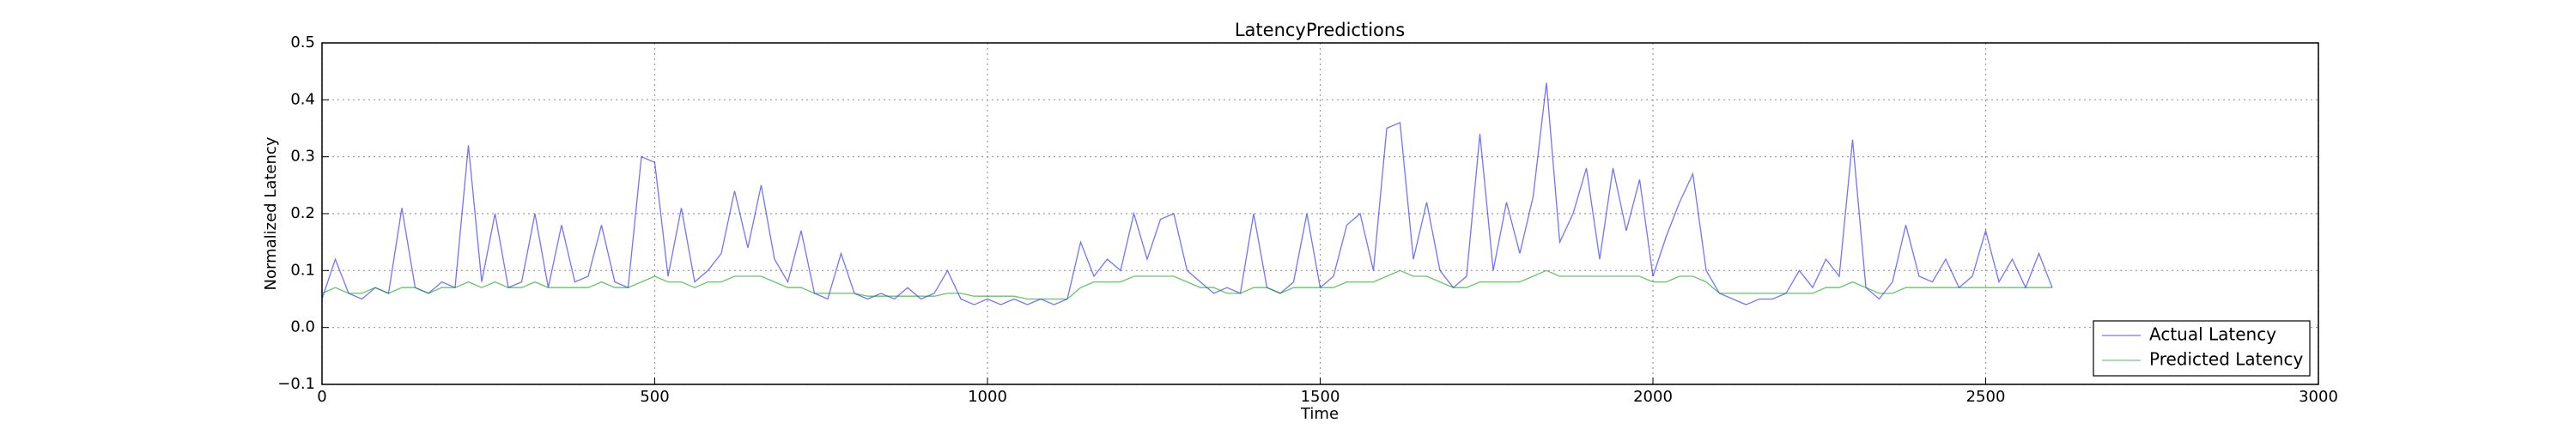  Describe the element at coordinates (2202, 348) in the screenshot. I see `legend-box` at that location.